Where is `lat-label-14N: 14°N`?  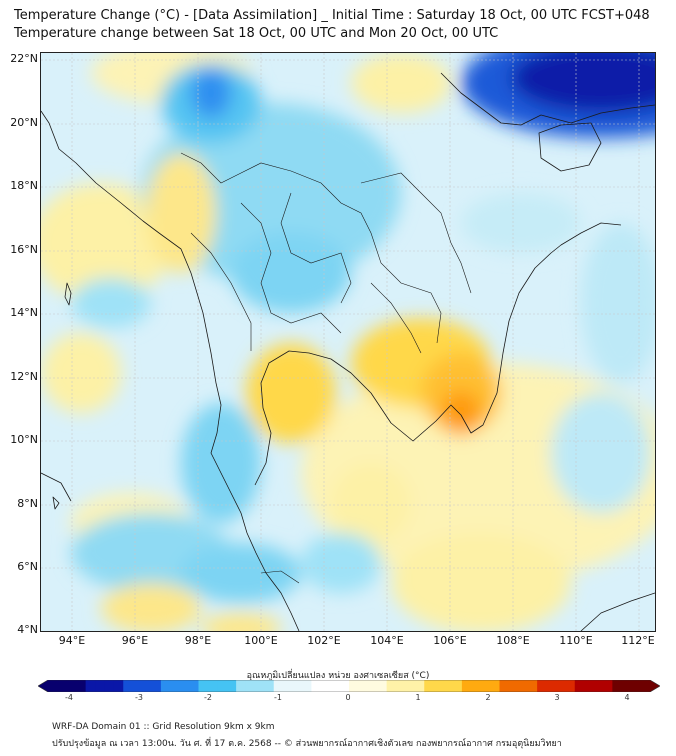
lat-label-14N: 14°N is located at coordinates (24, 312).